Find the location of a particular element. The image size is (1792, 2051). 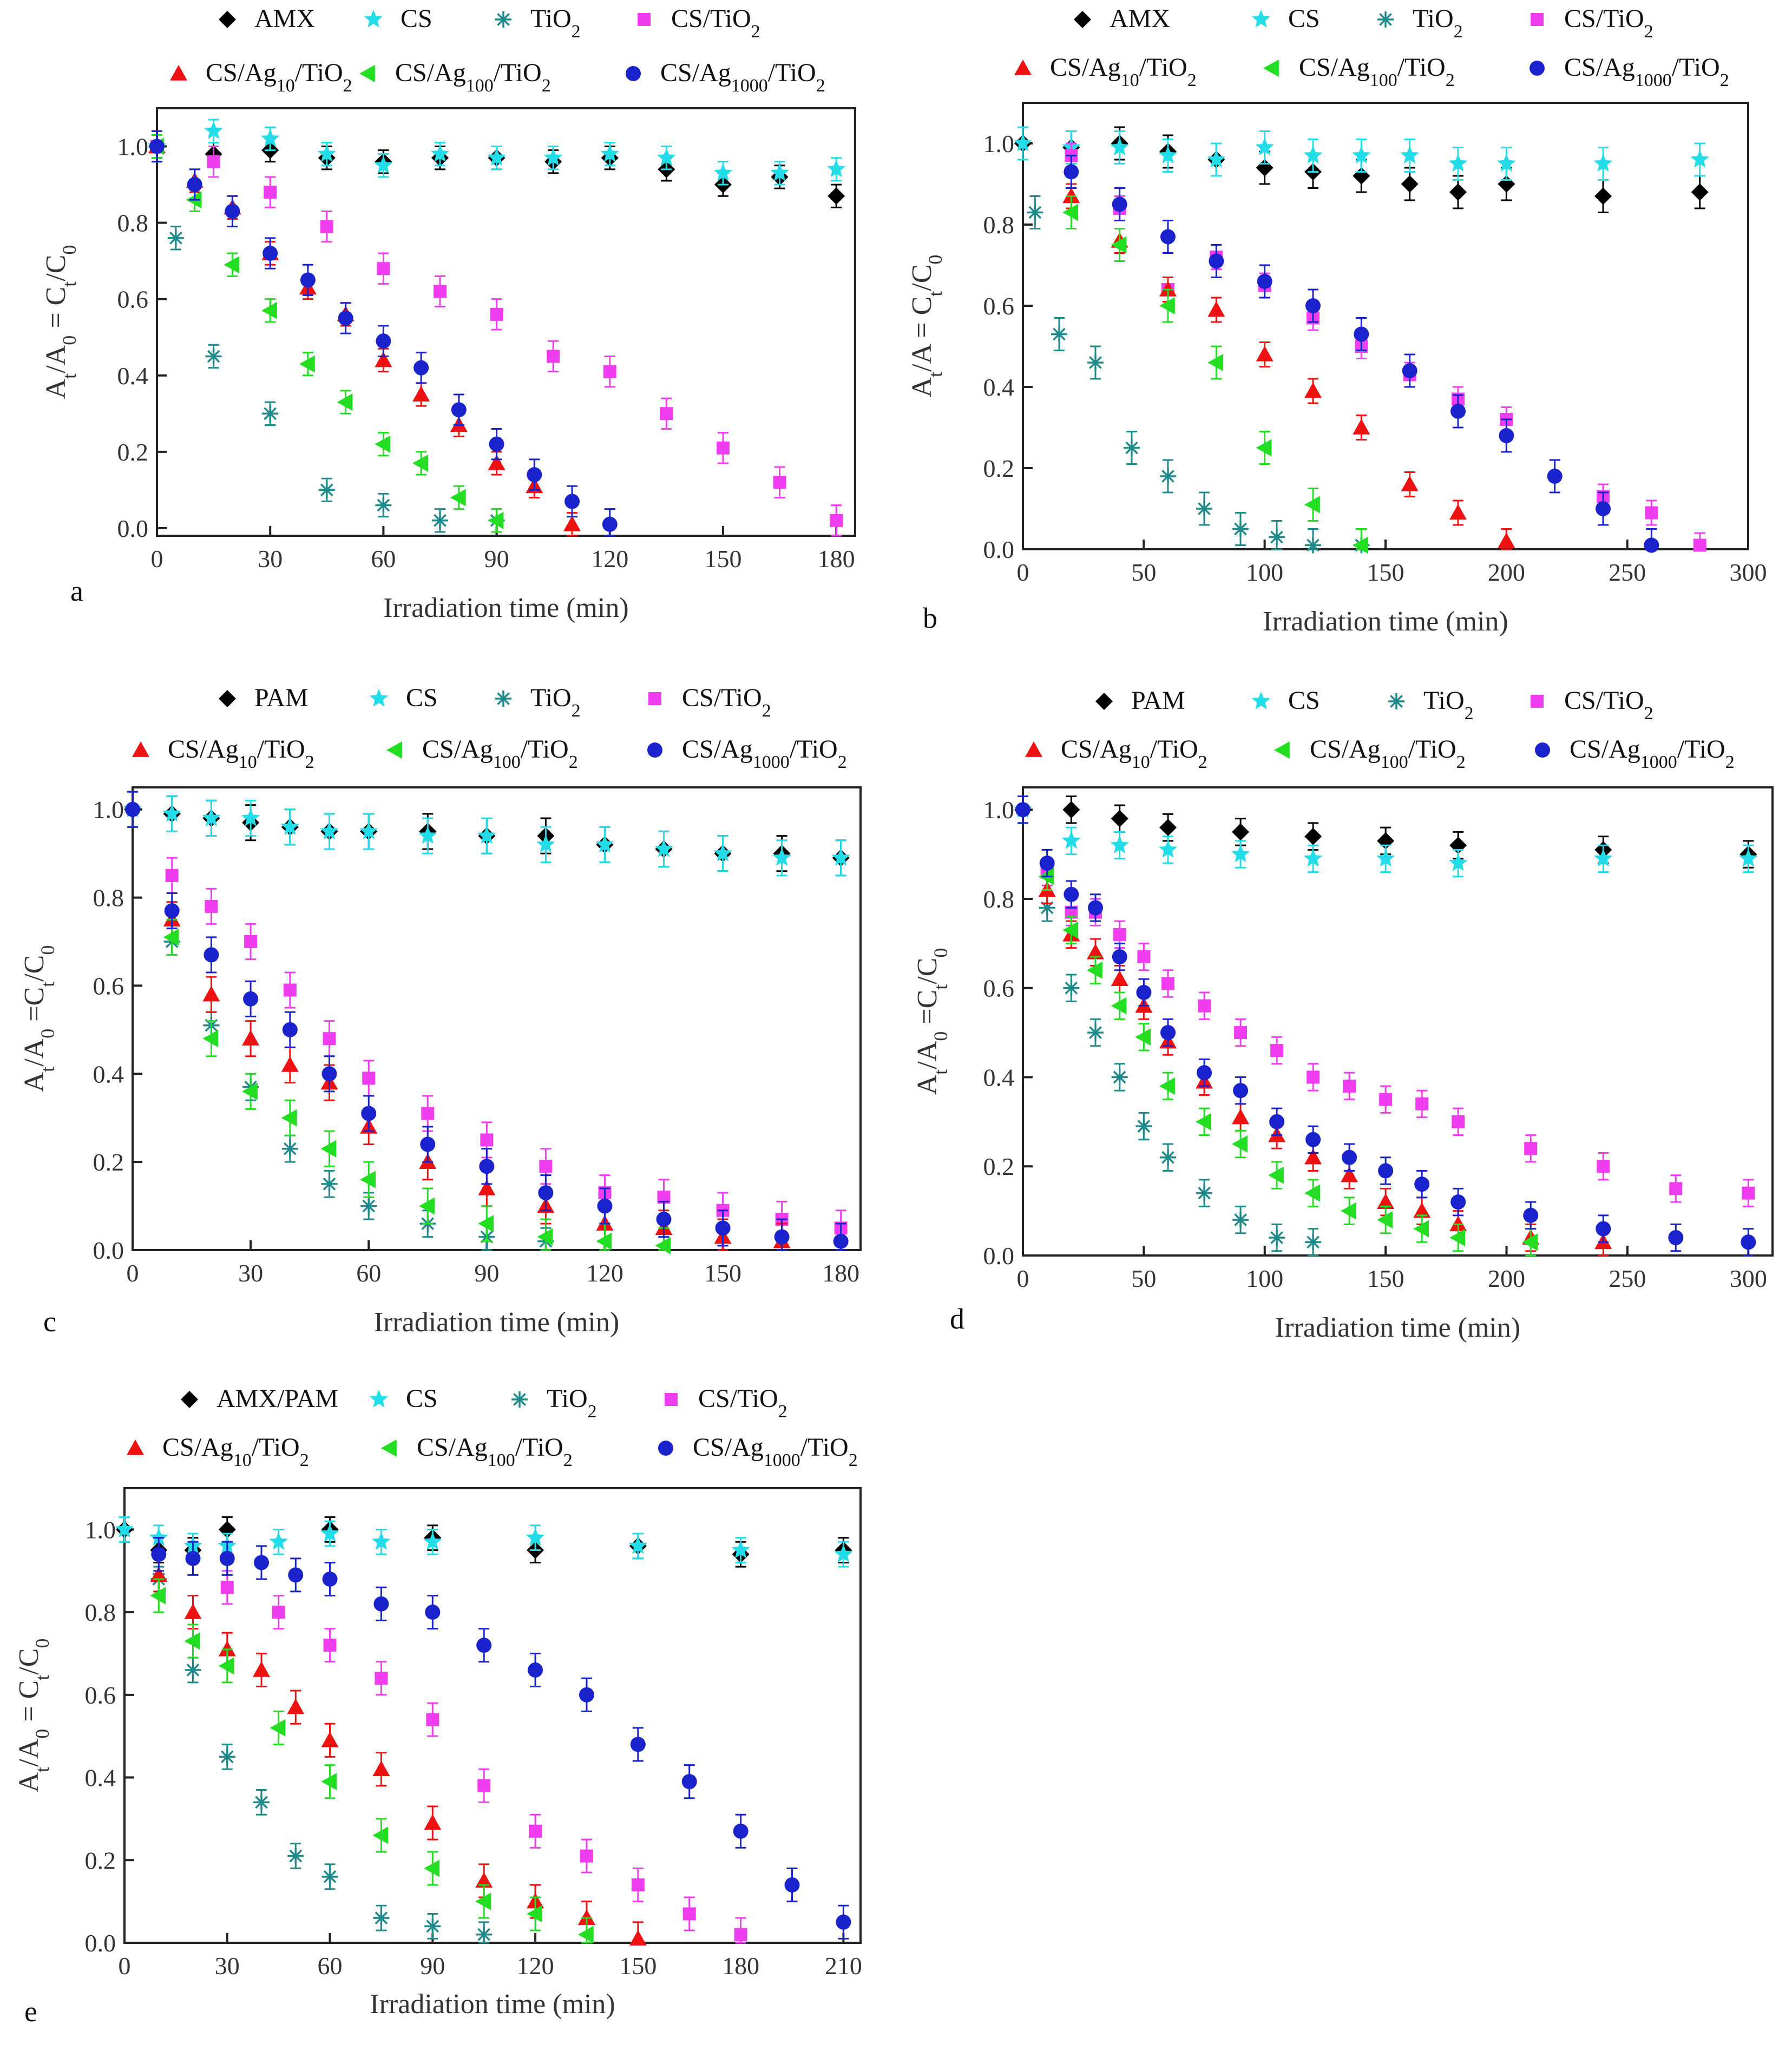

x-tick-label: 30 is located at coordinates (227, 1966).